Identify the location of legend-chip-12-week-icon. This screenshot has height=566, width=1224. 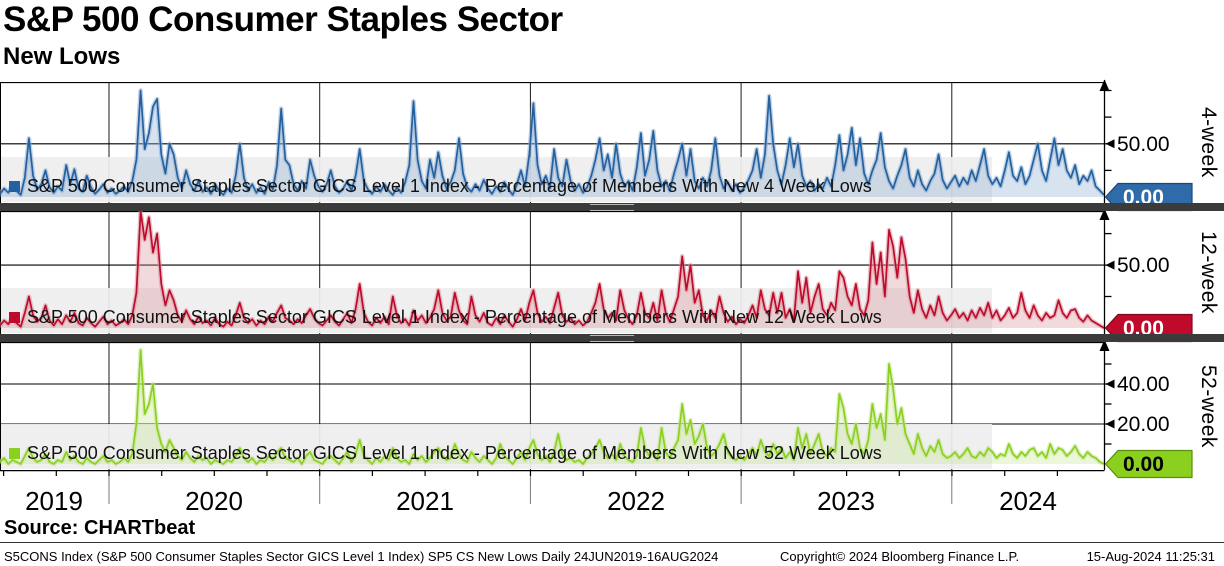
(14, 317).